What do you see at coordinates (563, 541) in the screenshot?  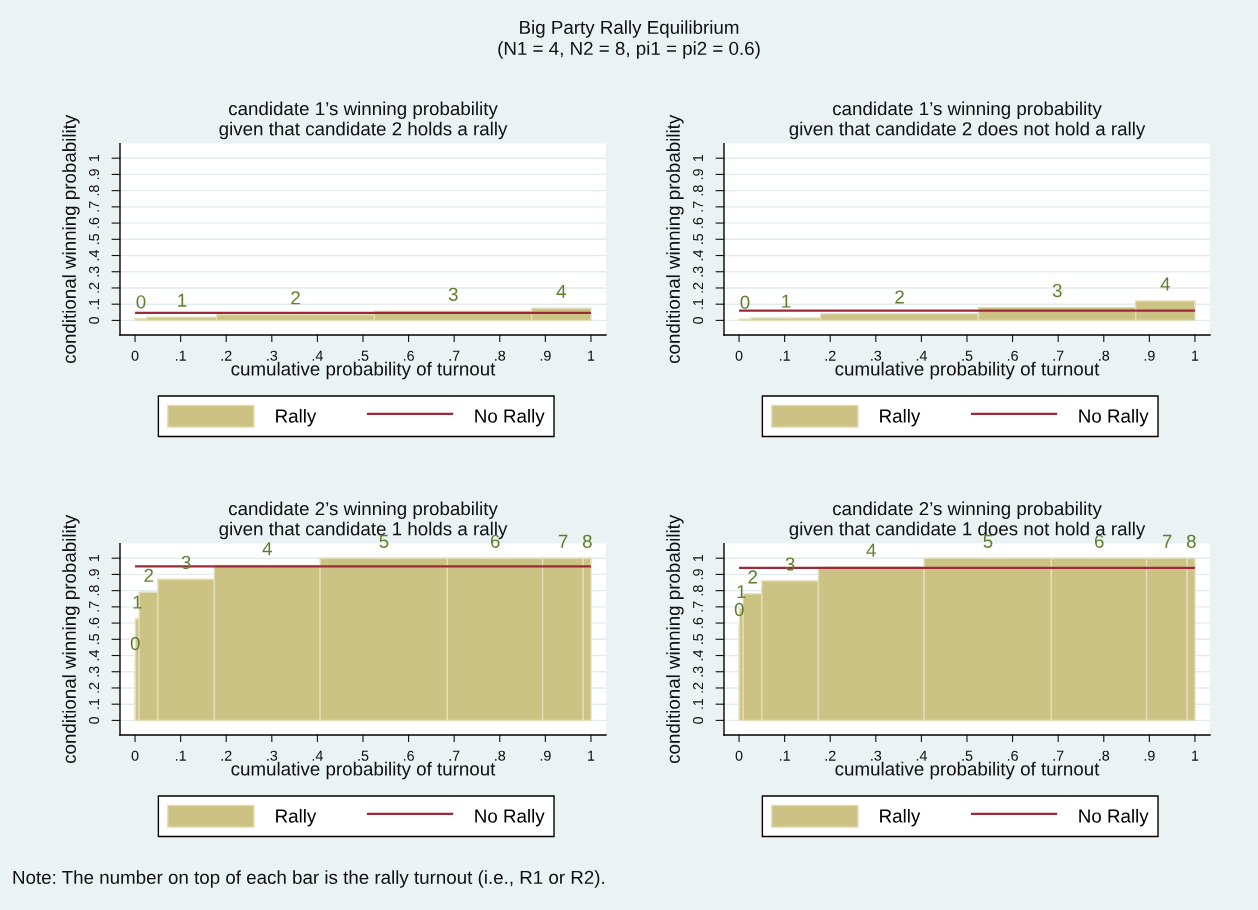 I see `annotation: 7` at bounding box center [563, 541].